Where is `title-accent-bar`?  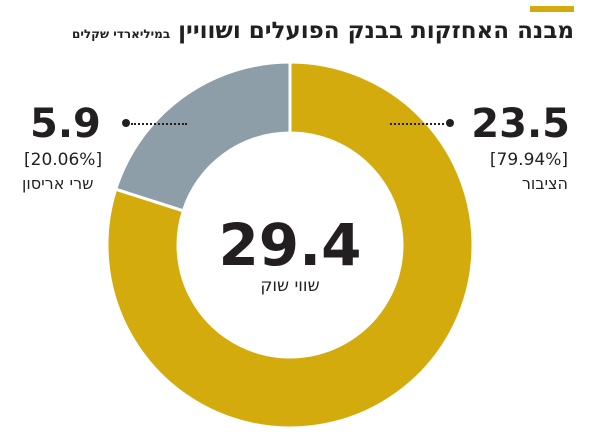
title-accent-bar is located at coordinates (552, 9).